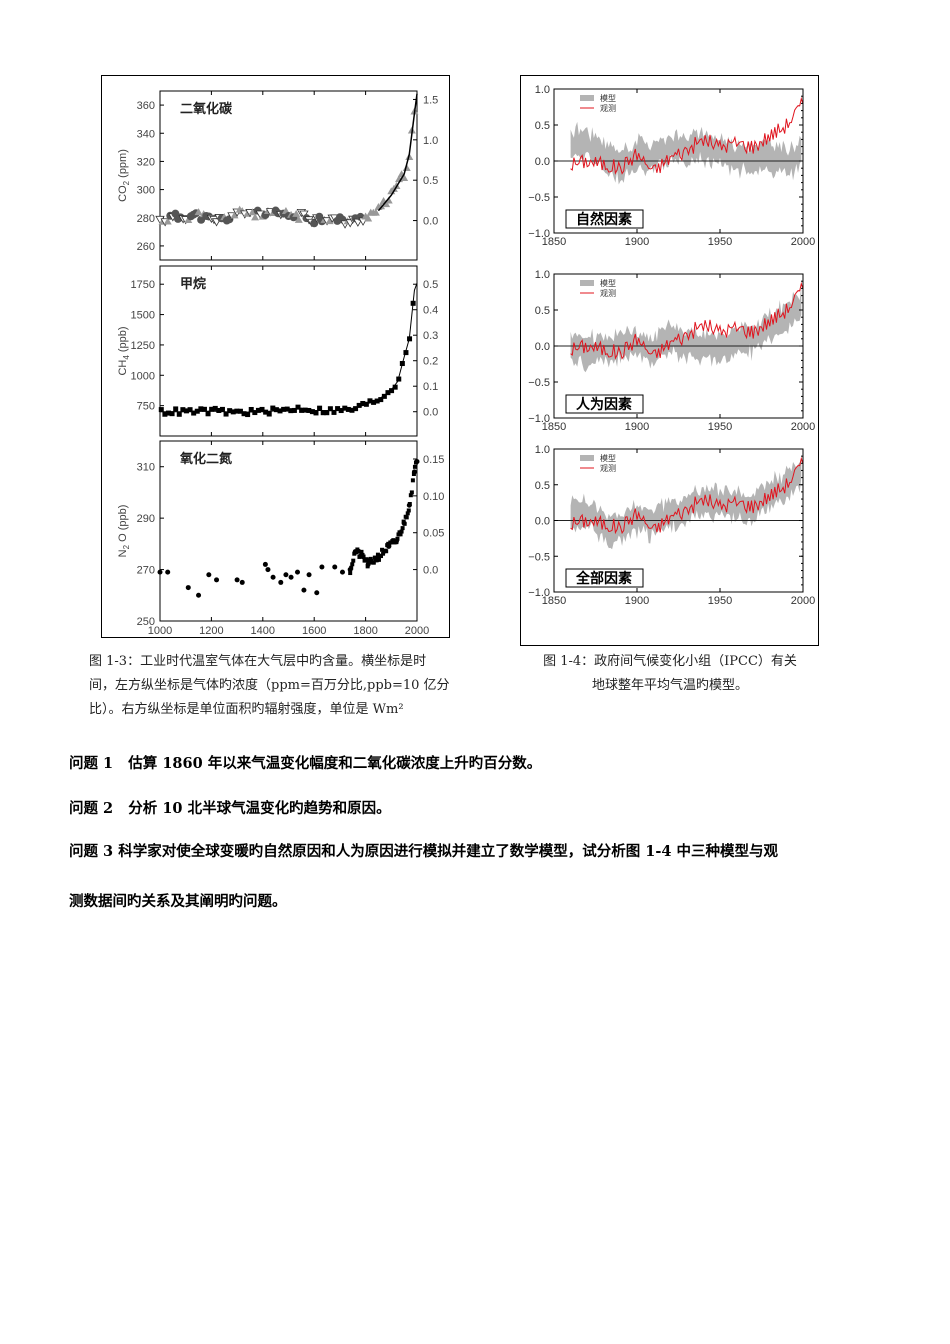 The image size is (950, 1344). What do you see at coordinates (146, 622) in the screenshot?
I see `svg-text: 250` at bounding box center [146, 622].